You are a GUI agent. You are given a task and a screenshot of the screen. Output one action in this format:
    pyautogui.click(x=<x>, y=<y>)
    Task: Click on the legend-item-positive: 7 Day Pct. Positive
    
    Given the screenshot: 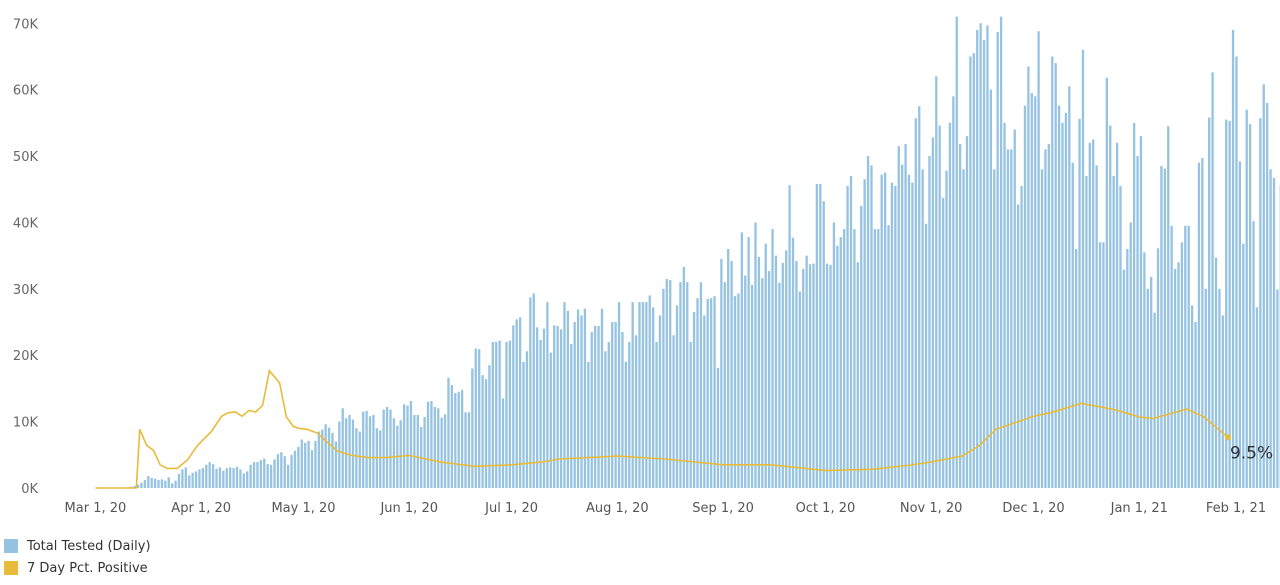 What is the action you would take?
    pyautogui.click(x=77, y=568)
    